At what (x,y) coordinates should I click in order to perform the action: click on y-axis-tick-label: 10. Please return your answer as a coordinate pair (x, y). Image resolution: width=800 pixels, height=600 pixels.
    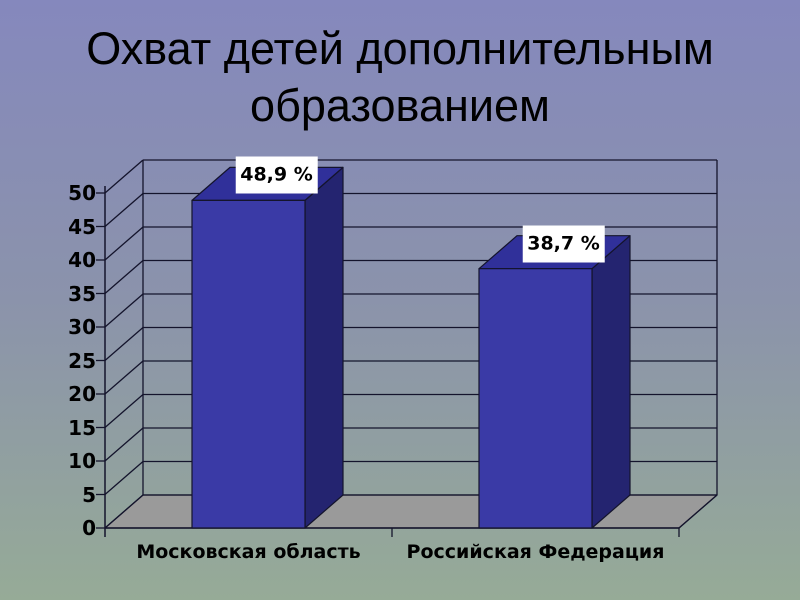
    Looking at the image, I should click on (82, 461).